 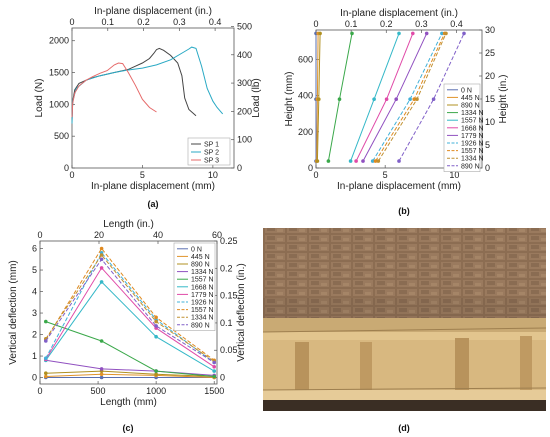 What do you see at coordinates (34, 270) in the screenshot?
I see `y-tick-label: 5` at bounding box center [34, 270].